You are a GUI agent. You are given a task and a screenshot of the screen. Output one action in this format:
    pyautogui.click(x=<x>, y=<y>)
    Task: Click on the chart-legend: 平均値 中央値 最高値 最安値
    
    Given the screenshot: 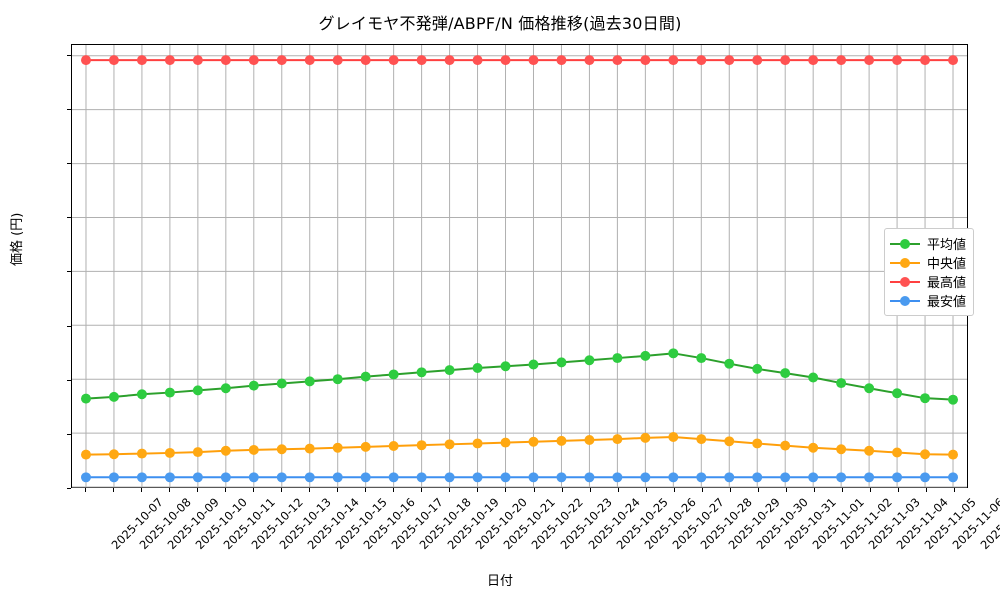 What is the action you would take?
    pyautogui.click(x=929, y=272)
    